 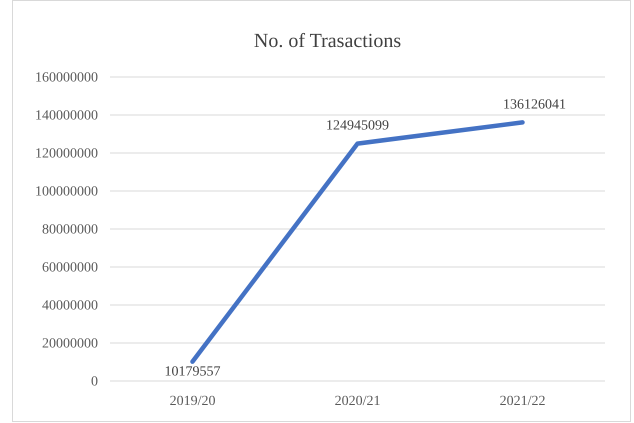 I want to click on y-tick-label: 100000000, so click(x=66, y=192).